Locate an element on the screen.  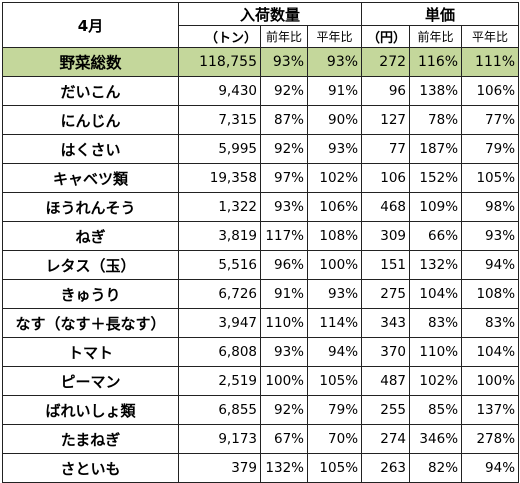
price-unit-header: （円） is located at coordinates (386, 36).